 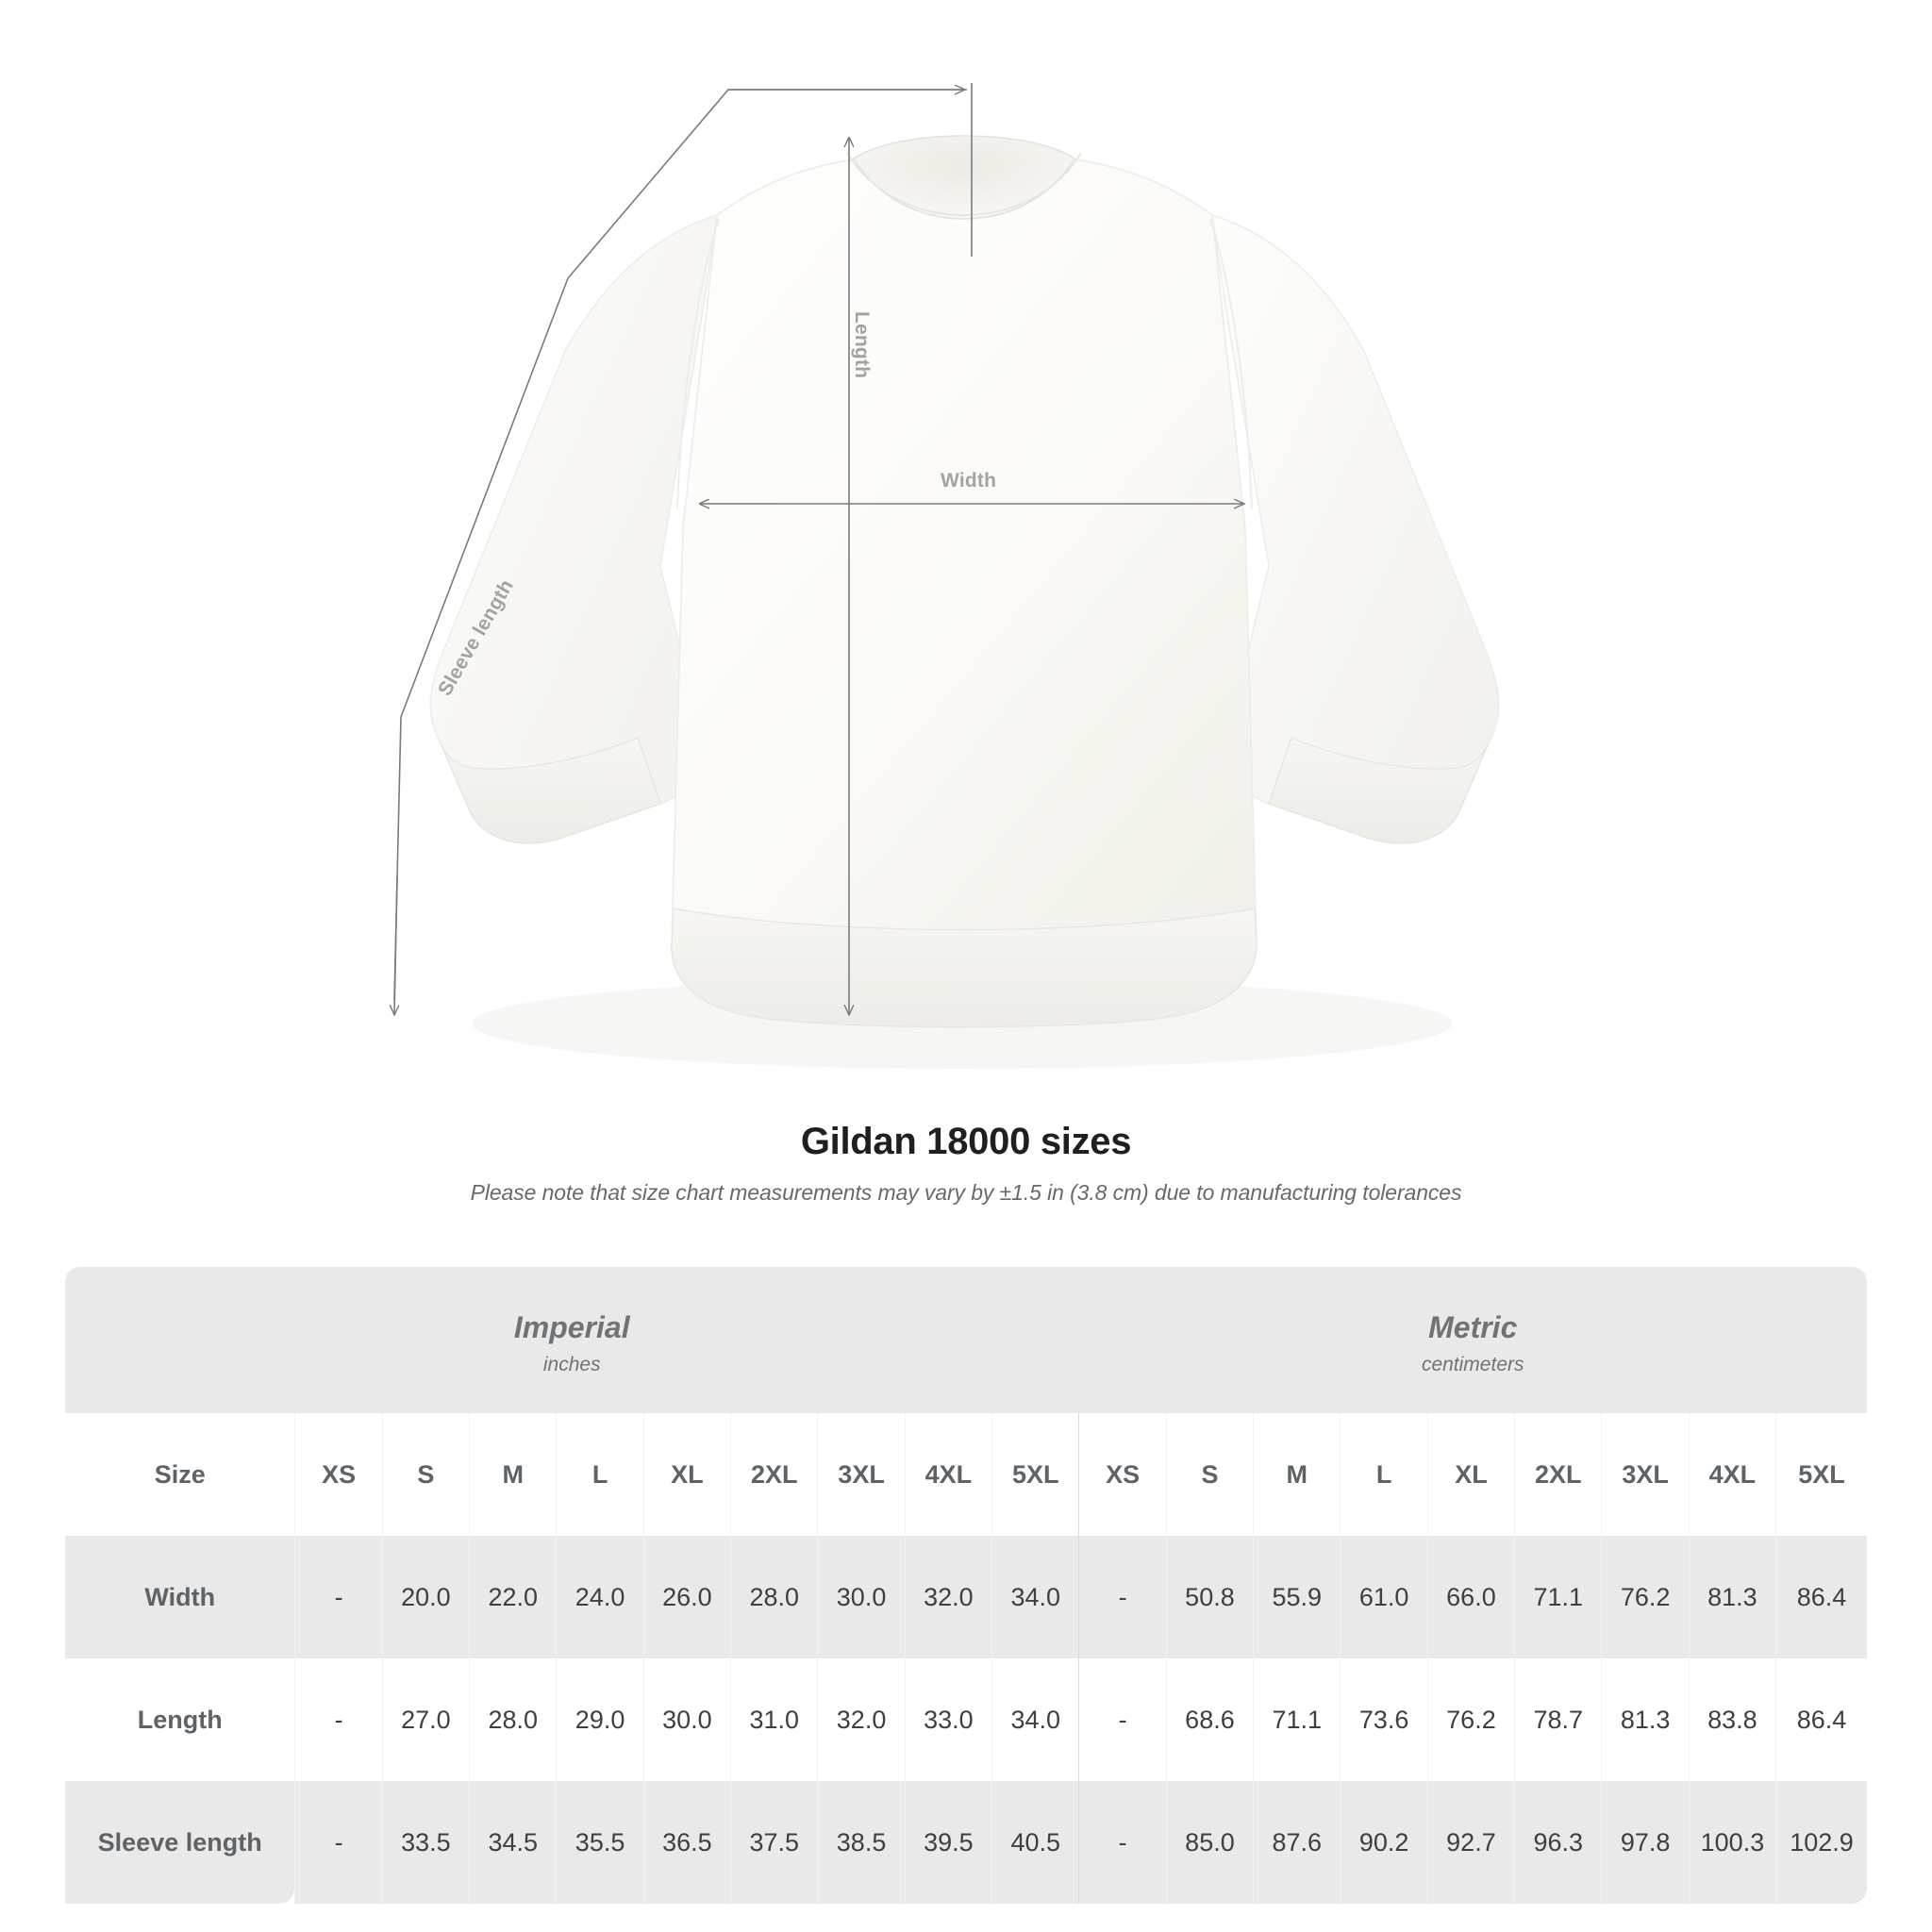 What do you see at coordinates (964, 185) in the screenshot?
I see `collar-inner-seam` at bounding box center [964, 185].